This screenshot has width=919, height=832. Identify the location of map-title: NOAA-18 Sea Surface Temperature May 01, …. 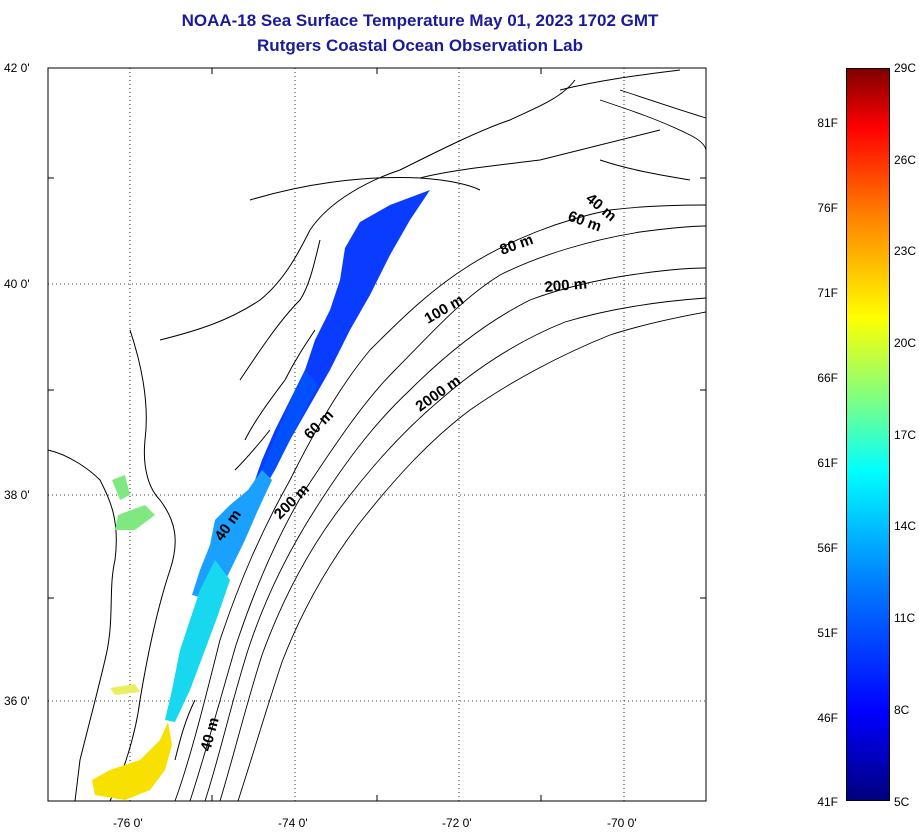
(420, 20).